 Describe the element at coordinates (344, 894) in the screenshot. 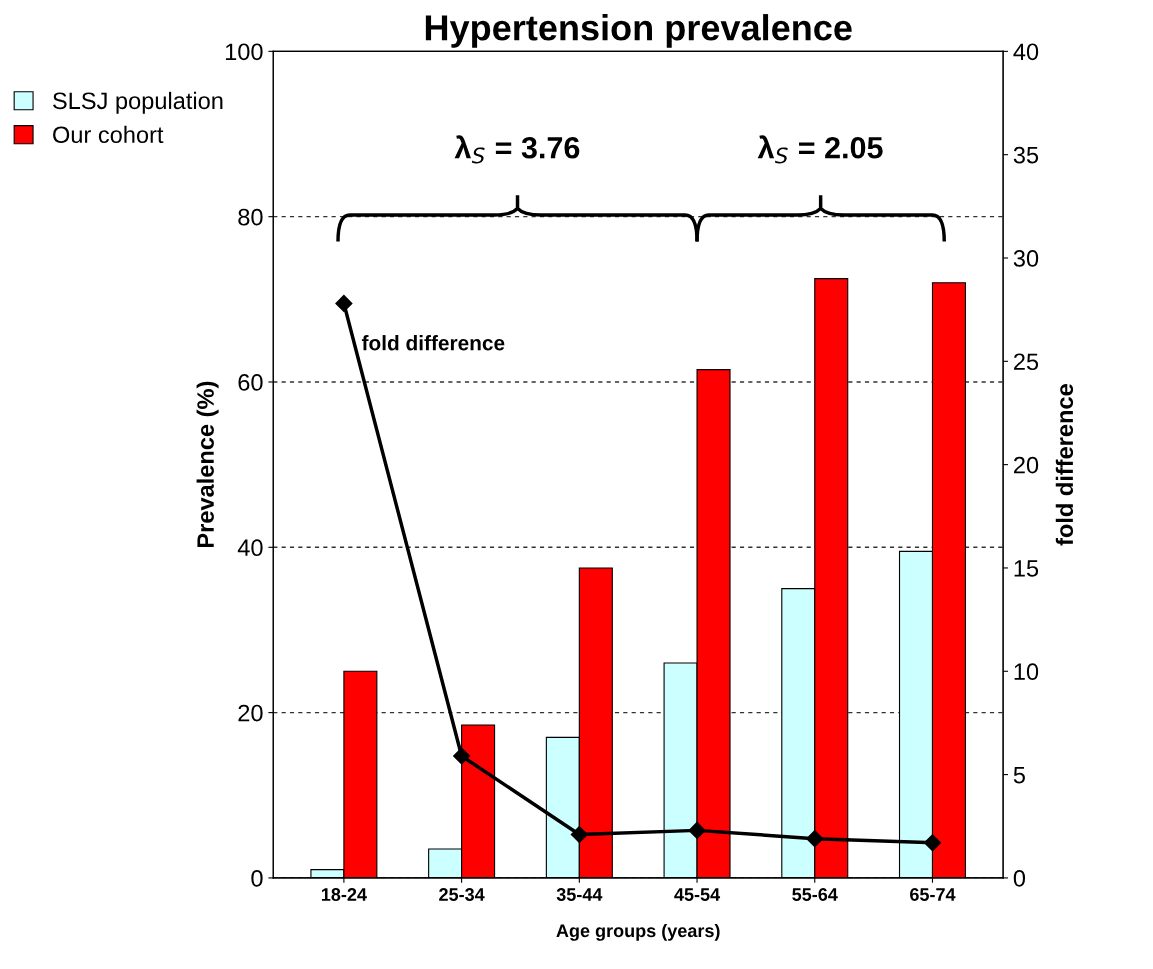

I see `x-tick-label: 18-24` at that location.